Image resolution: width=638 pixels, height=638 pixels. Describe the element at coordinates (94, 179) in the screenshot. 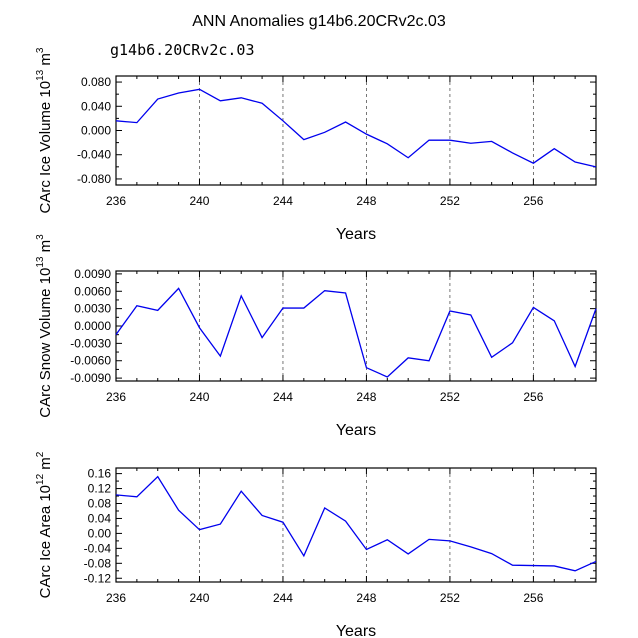

I see `y-tick-label: -0.080` at that location.